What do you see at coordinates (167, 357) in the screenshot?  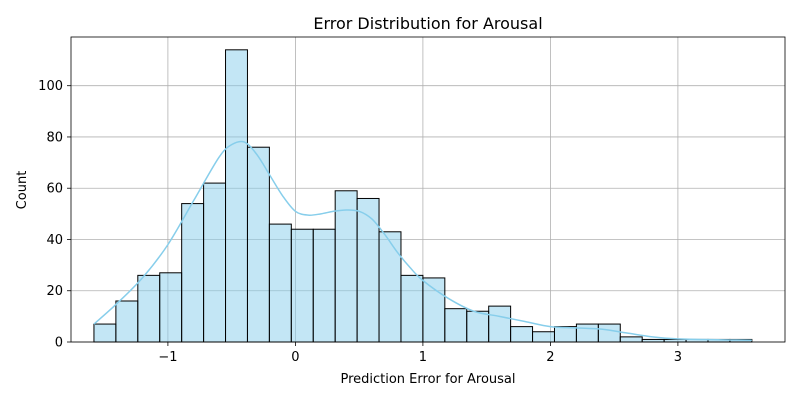 I see `x-tick-label: −1` at bounding box center [167, 357].